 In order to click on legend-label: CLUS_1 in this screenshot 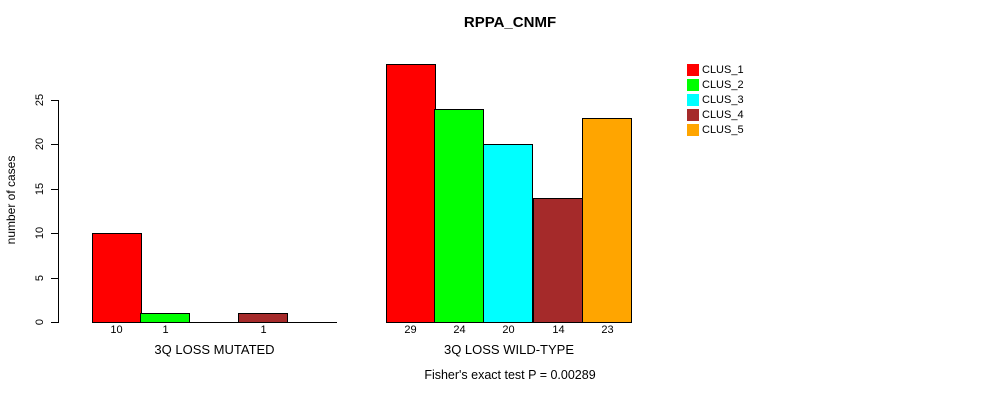, I will do `click(723, 70)`.